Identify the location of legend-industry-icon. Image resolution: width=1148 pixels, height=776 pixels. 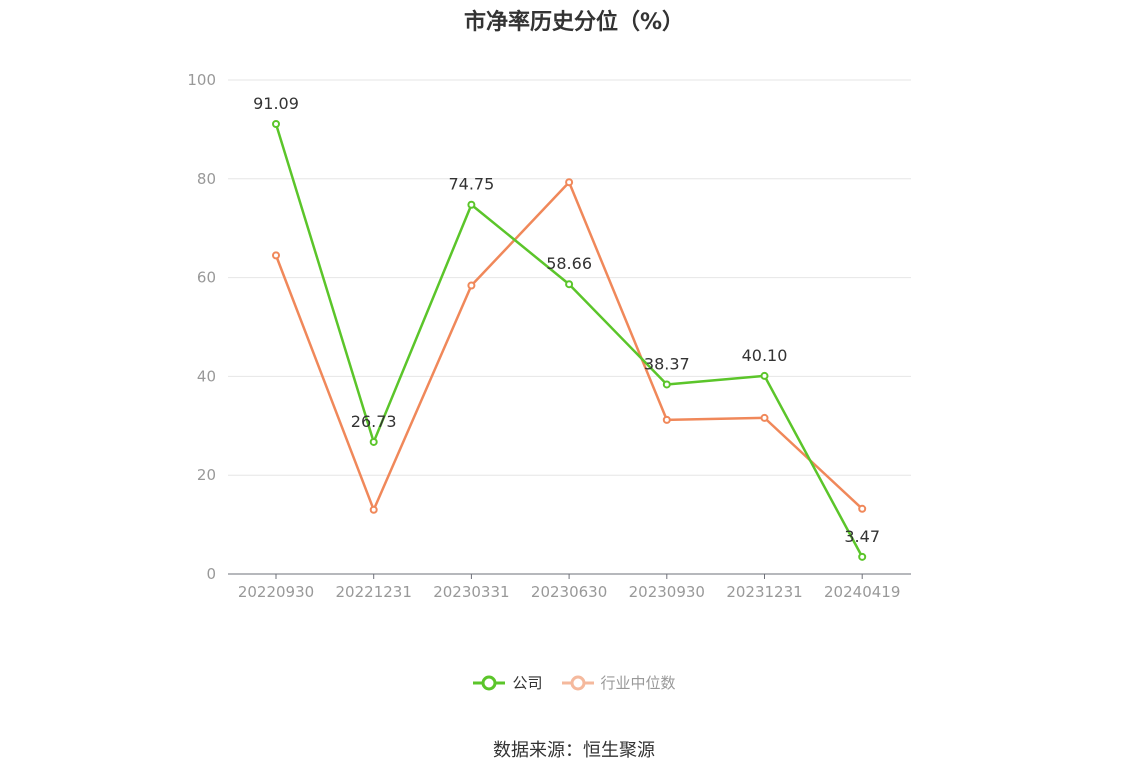
(577, 682).